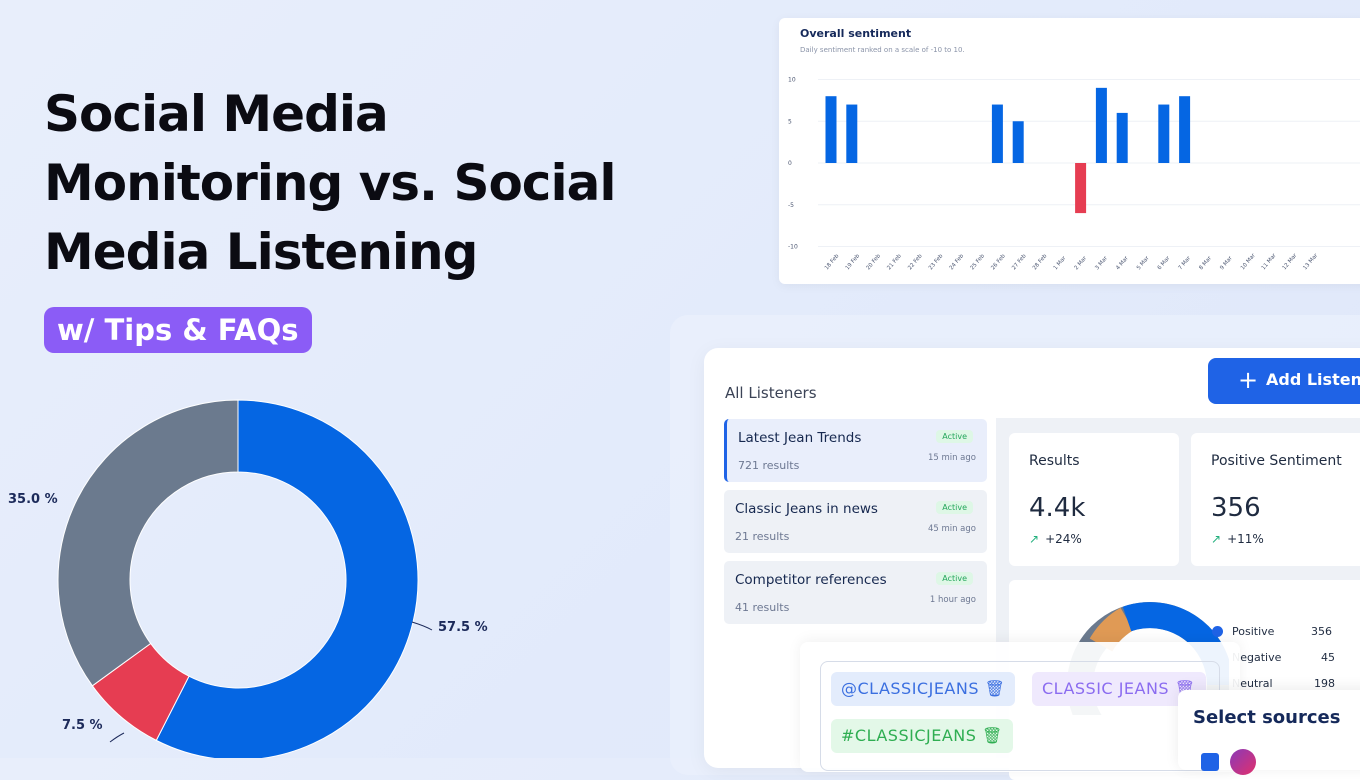  I want to click on y-tick-label: 10, so click(792, 80).